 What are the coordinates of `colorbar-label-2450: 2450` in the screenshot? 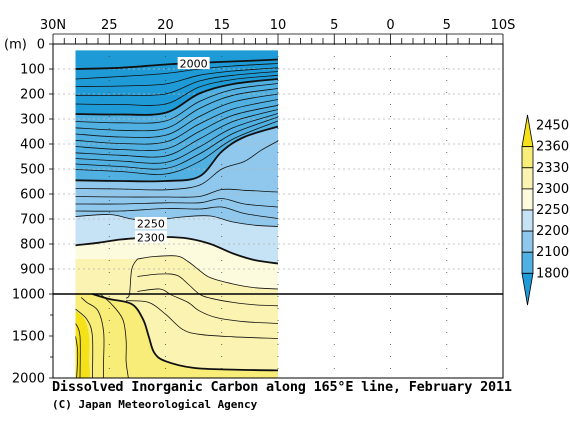 It's located at (552, 126).